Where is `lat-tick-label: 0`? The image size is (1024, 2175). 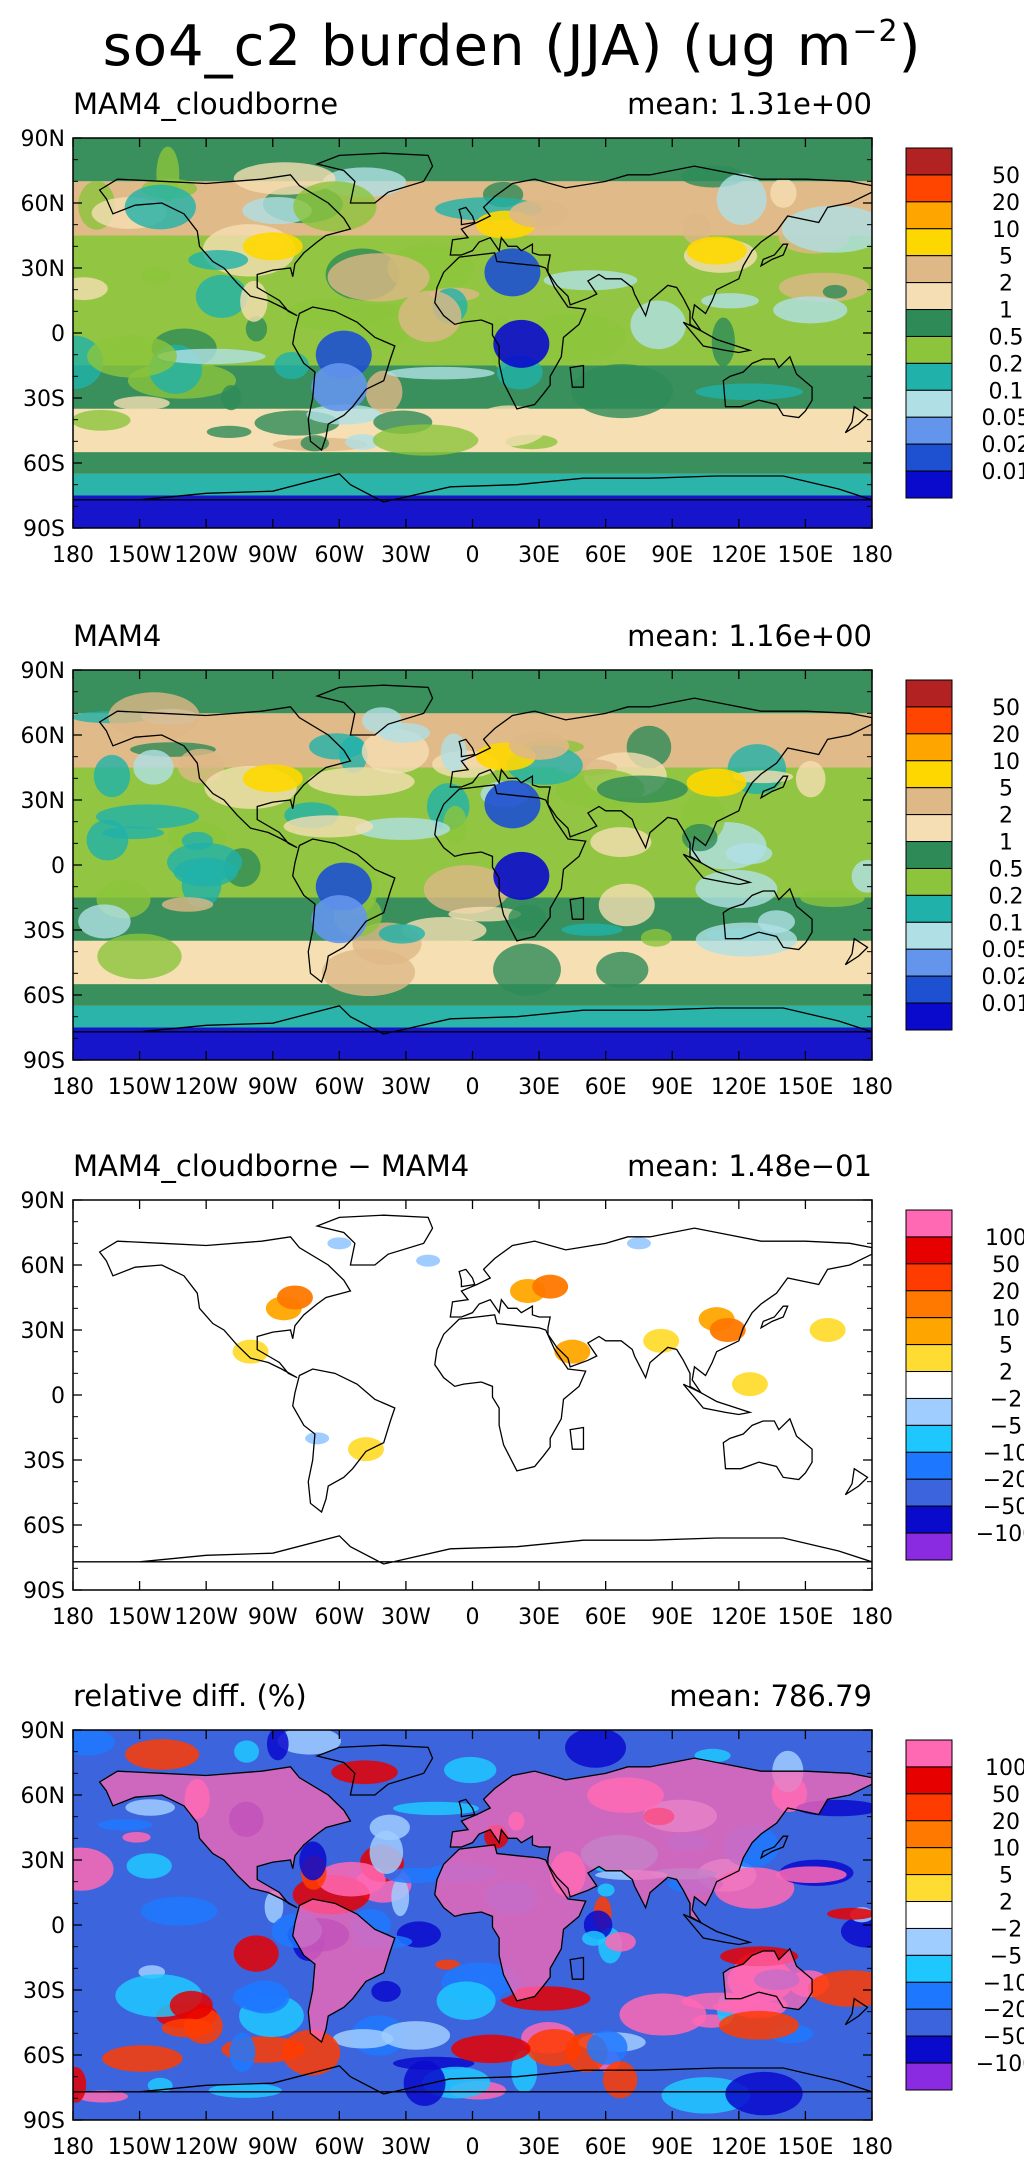
lat-tick-label: 0 is located at coordinates (58, 1926).